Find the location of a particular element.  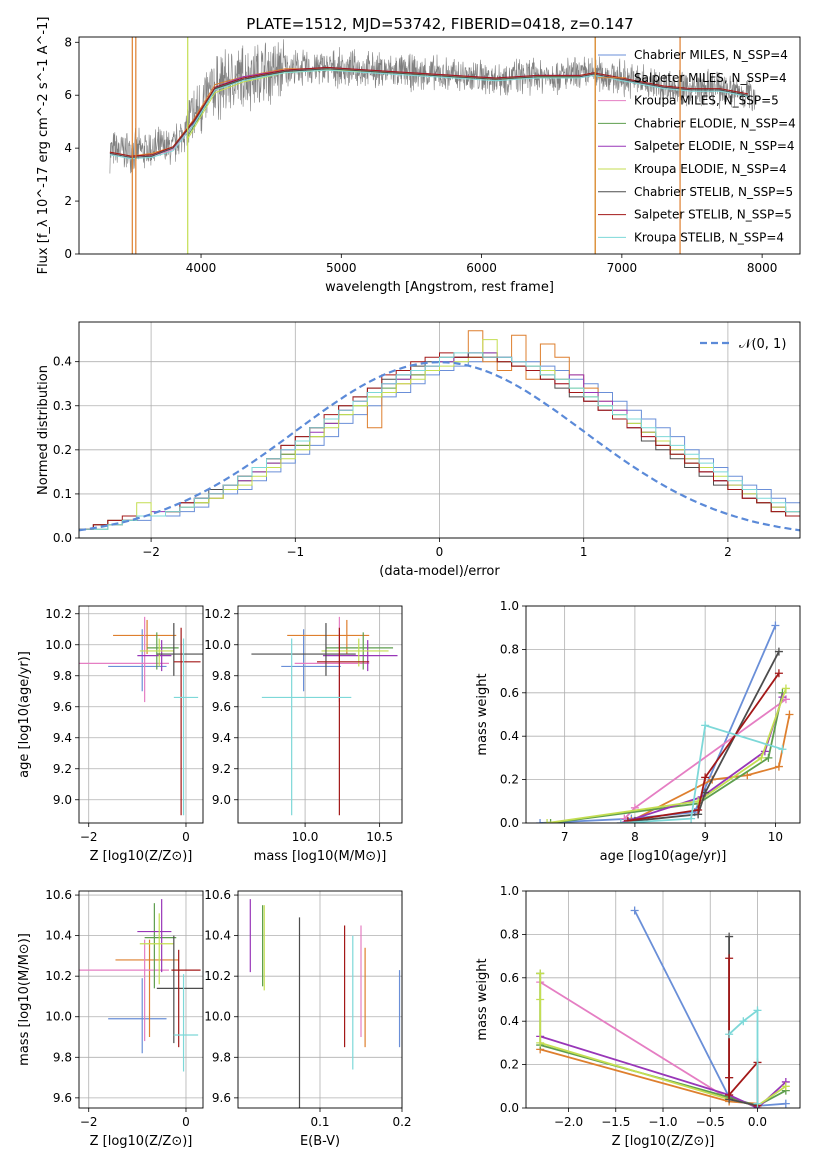

weight-plot-area is located at coordinates (665, 722).